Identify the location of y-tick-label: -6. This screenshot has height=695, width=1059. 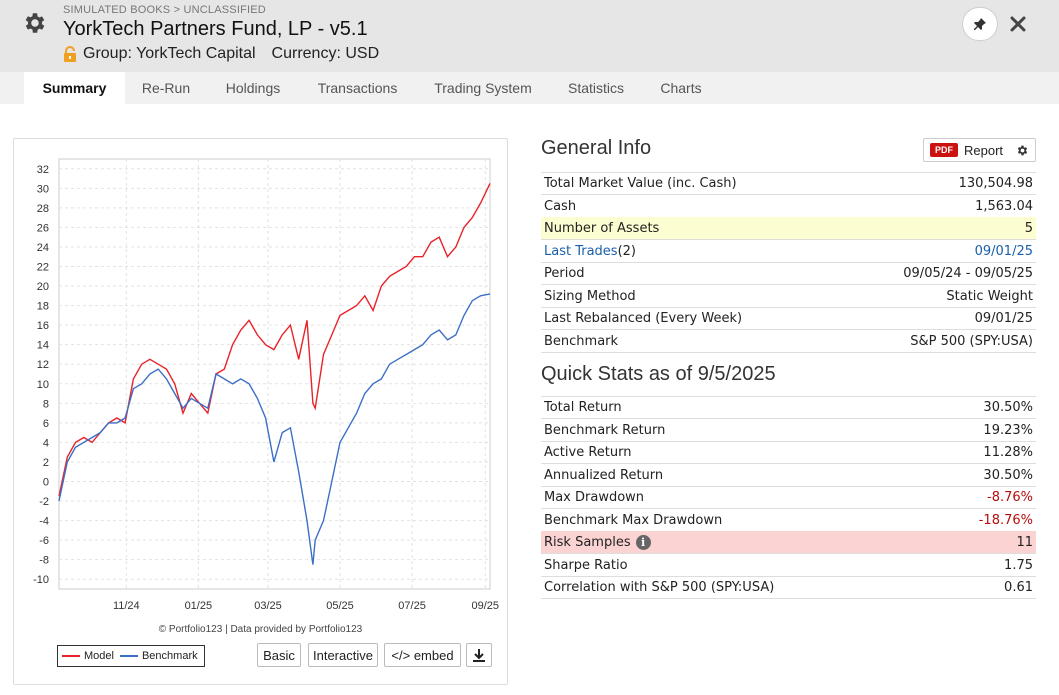
(44, 541).